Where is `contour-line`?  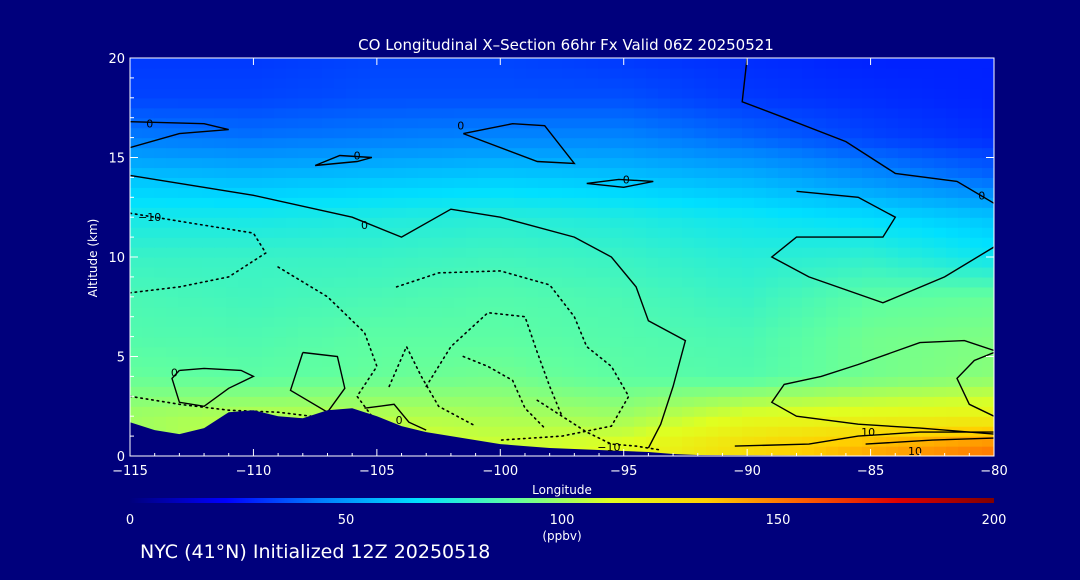 contour-line is located at coordinates (317, 382).